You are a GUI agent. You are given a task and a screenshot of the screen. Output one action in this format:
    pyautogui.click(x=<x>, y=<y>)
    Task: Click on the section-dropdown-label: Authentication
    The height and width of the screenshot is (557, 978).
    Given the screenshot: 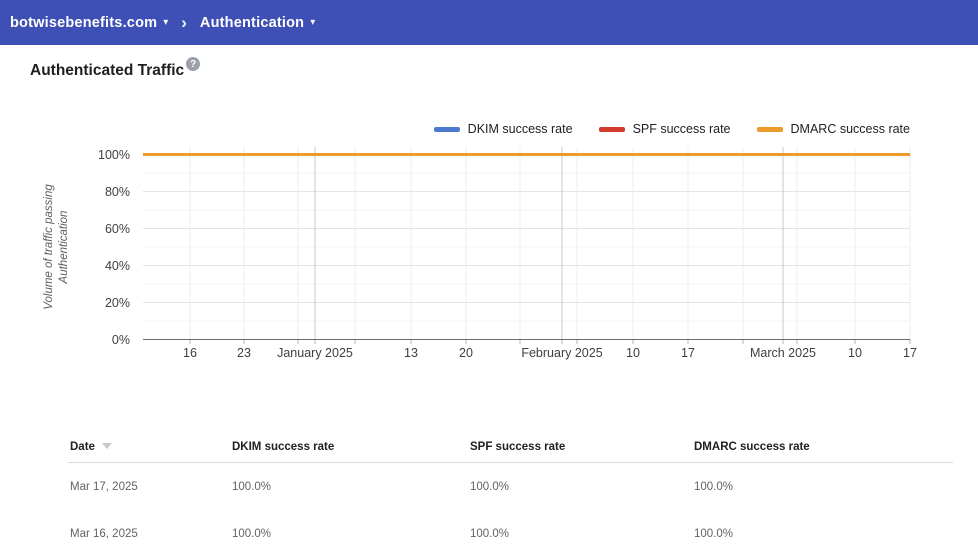 What is the action you would take?
    pyautogui.click(x=252, y=22)
    